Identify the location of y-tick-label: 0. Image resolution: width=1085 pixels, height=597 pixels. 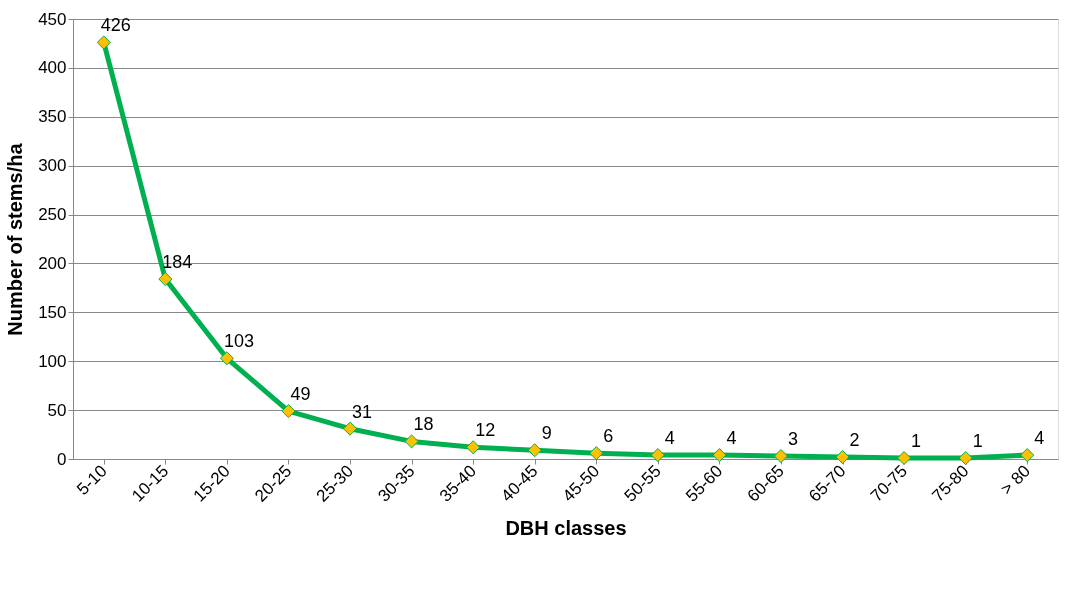
(62, 459).